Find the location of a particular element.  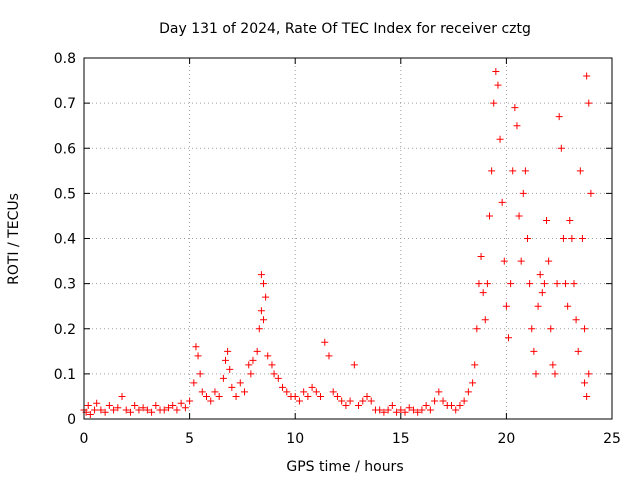

y-tick-label: 0.8 is located at coordinates (65, 59).